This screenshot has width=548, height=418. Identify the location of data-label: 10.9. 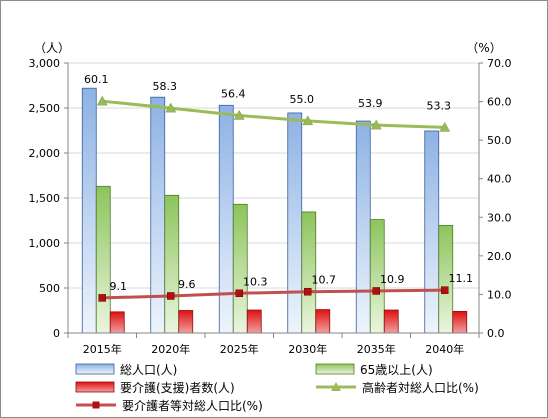
(392, 279).